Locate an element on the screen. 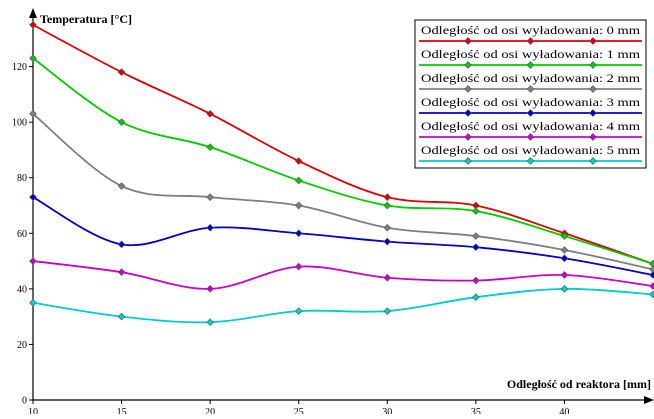  x-axis-title: Odległość od reaktora [mm] is located at coordinates (579, 384).